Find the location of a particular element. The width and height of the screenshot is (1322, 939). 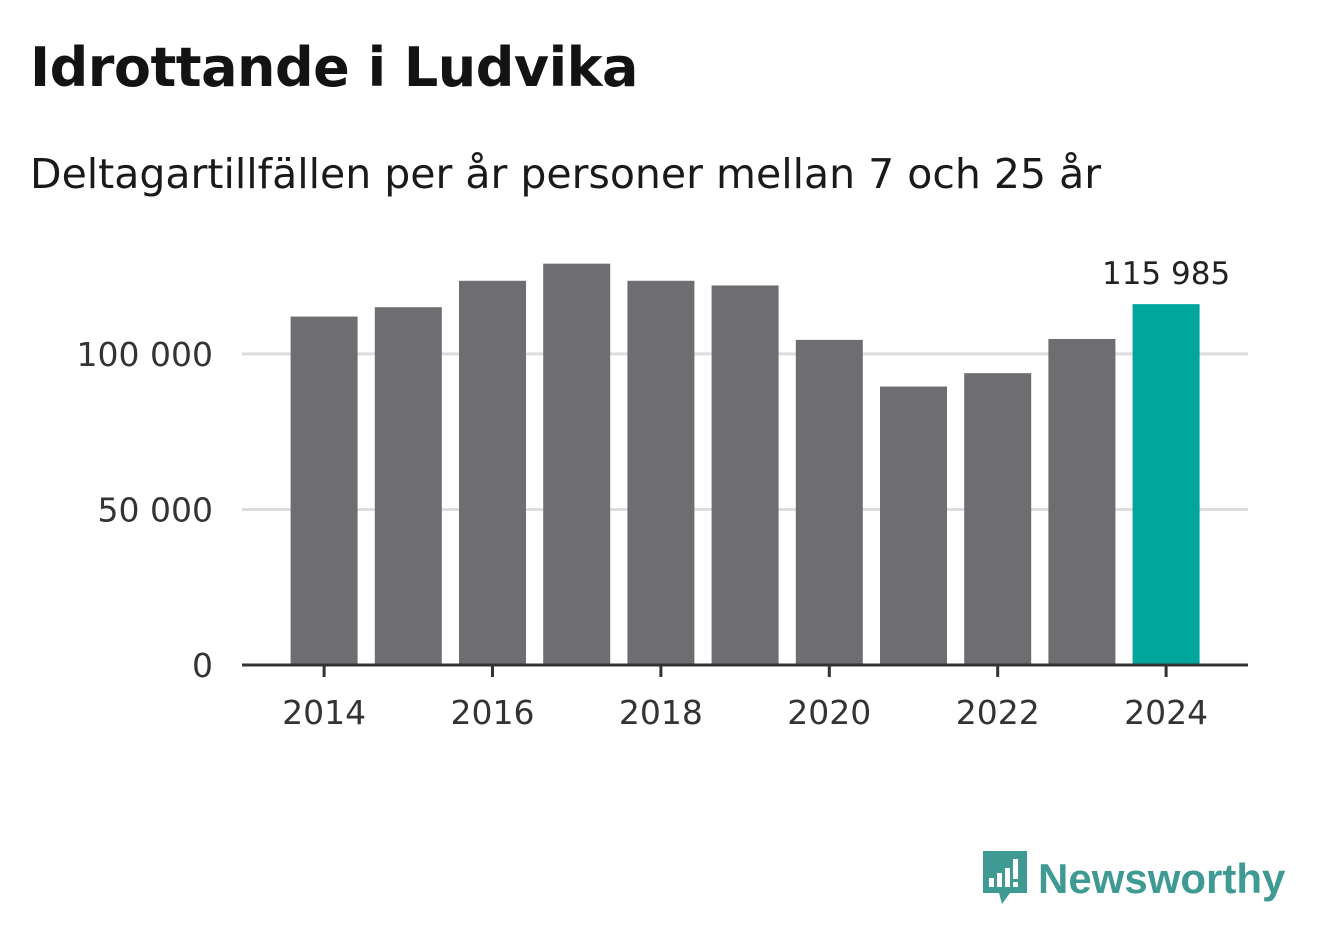

bar-2020 is located at coordinates (829, 502).